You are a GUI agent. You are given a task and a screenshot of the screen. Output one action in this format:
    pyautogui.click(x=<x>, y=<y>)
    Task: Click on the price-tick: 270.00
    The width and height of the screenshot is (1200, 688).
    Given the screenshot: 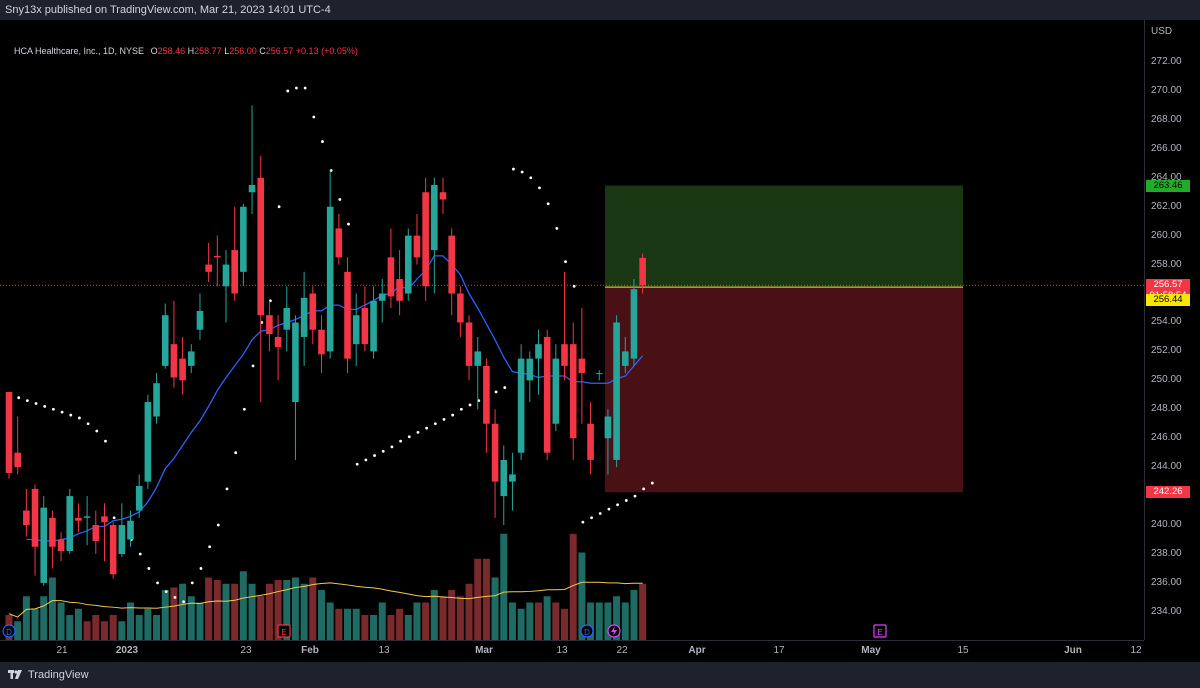 What is the action you would take?
    pyautogui.click(x=1166, y=90)
    